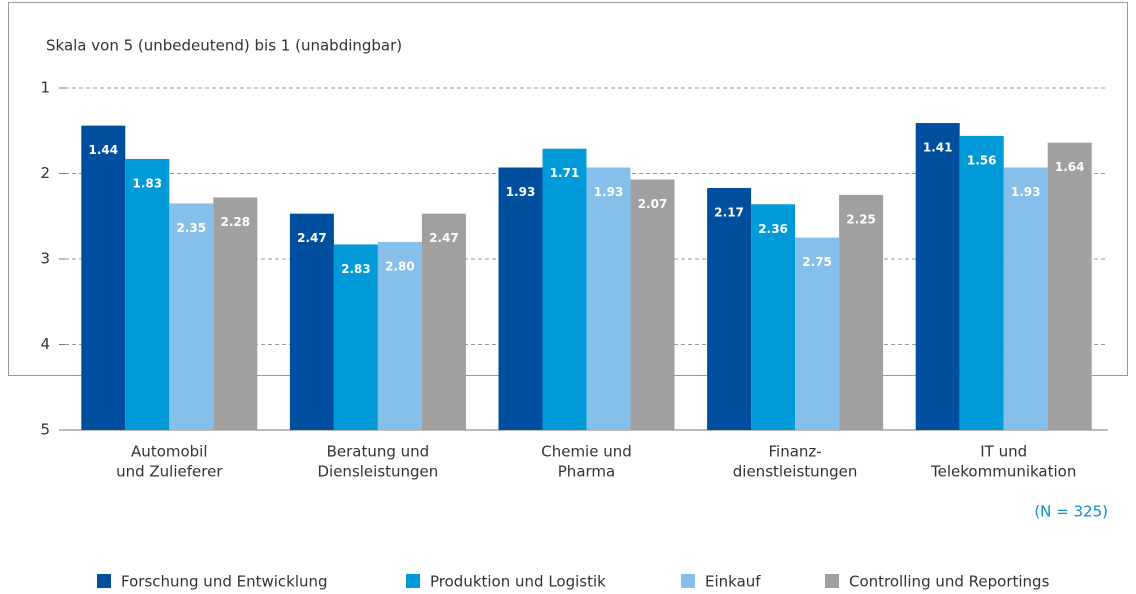 Image resolution: width=1136 pixels, height=594 pixels. Describe the element at coordinates (861, 219) in the screenshot. I see `value-label: 2.25` at that location.